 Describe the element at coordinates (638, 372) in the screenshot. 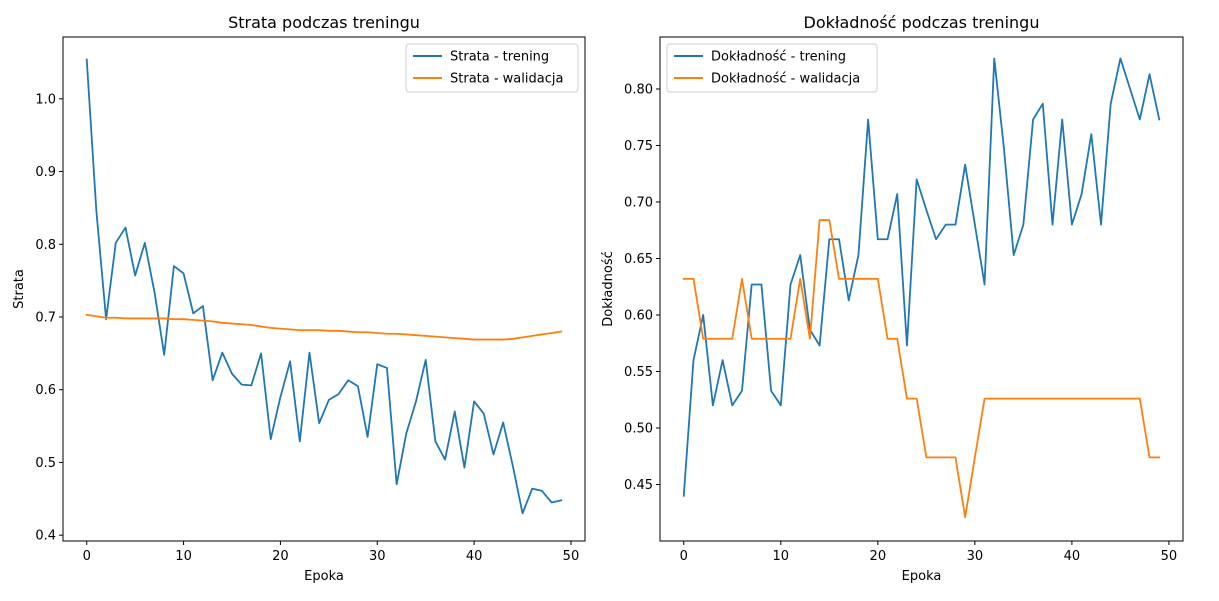

I see `y-tick-label: 0.55` at that location.